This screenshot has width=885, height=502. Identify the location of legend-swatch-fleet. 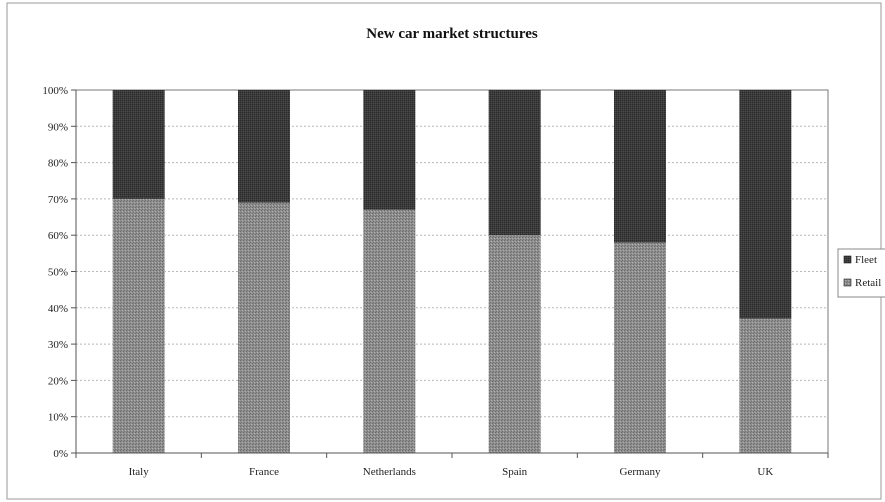
(847, 259).